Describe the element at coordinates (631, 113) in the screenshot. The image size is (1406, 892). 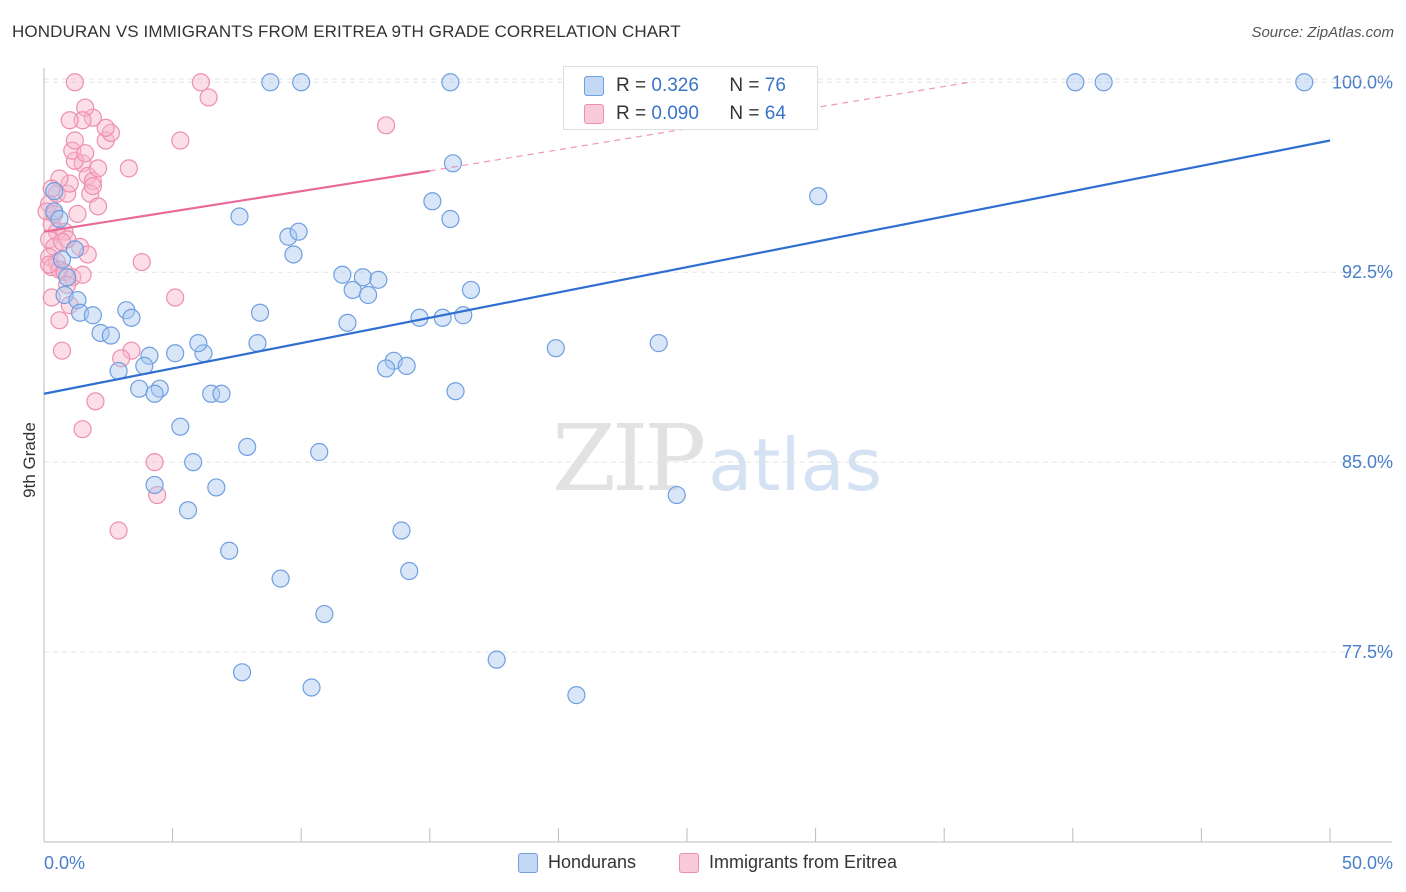
I see `stats-r-label: R =` at that location.